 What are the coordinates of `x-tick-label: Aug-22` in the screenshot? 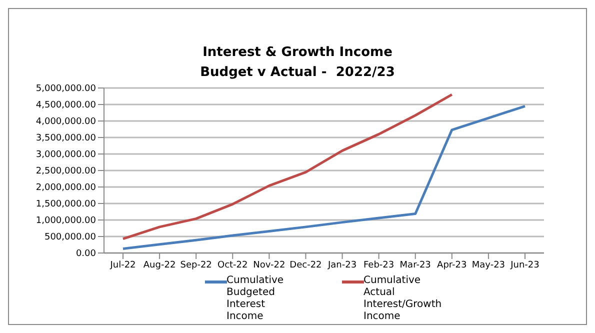 It's located at (159, 265).